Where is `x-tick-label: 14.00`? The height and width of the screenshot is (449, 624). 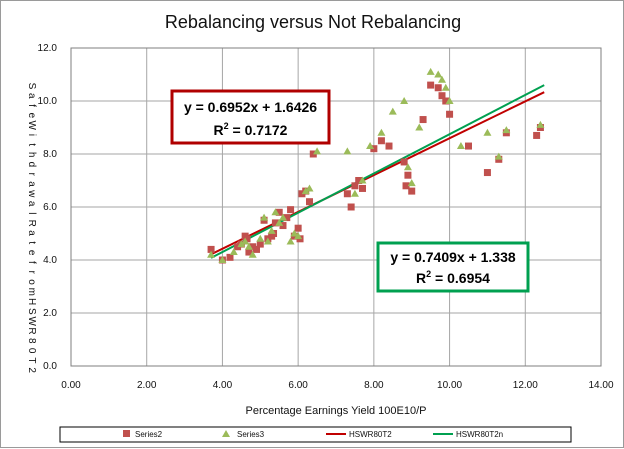
x-tick-label: 14.00 is located at coordinates (600, 385).